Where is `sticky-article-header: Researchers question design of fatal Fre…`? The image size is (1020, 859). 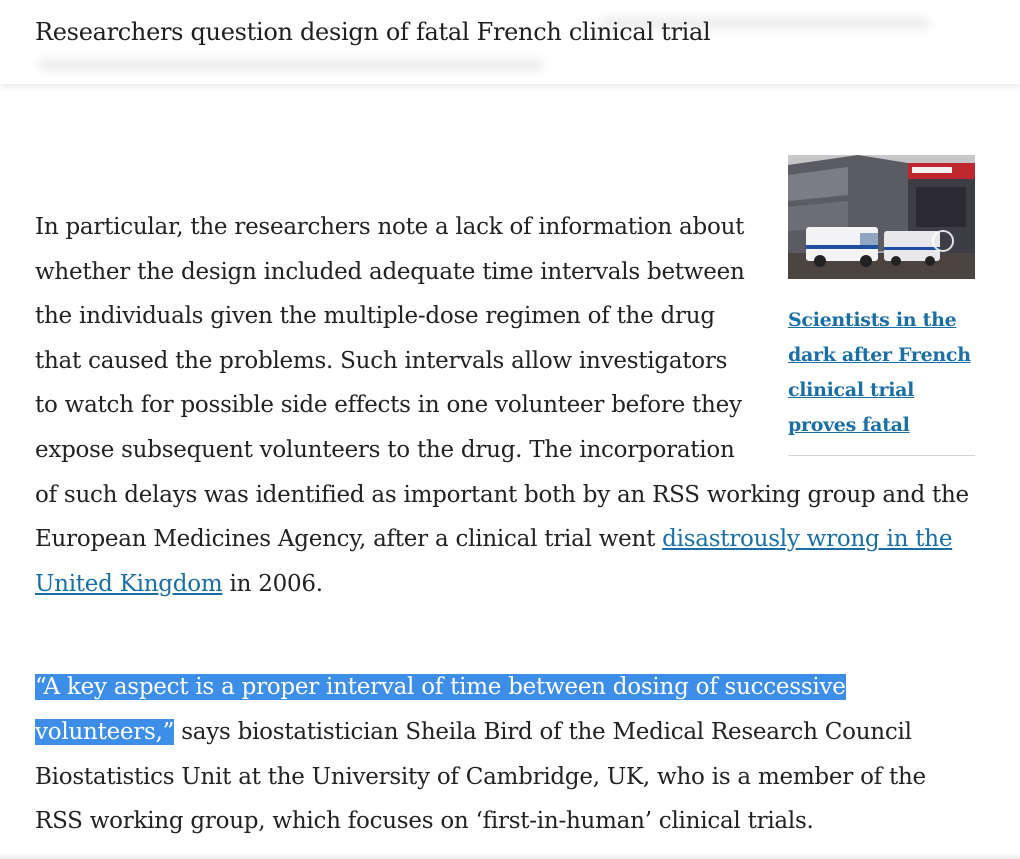 sticky-article-header: Researchers question design of fatal Fre… is located at coordinates (510, 42).